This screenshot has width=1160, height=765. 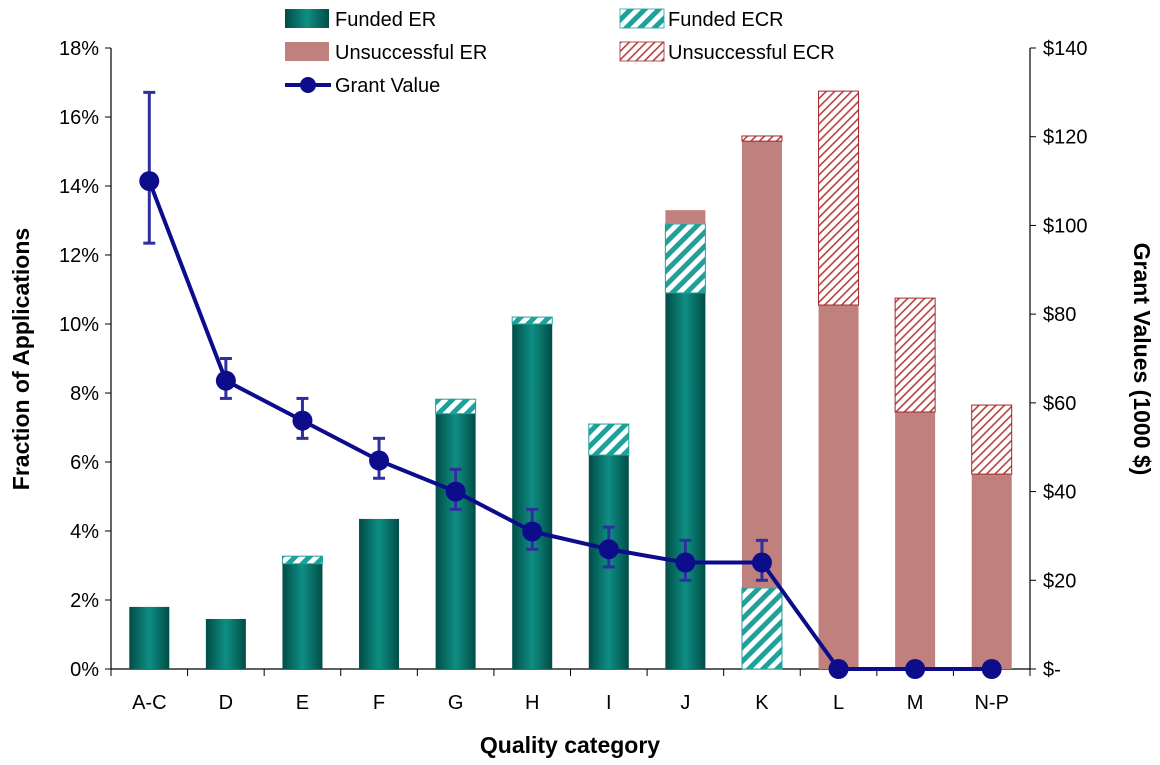 I want to click on legend-swatch-funded-ecr, so click(x=642, y=18).